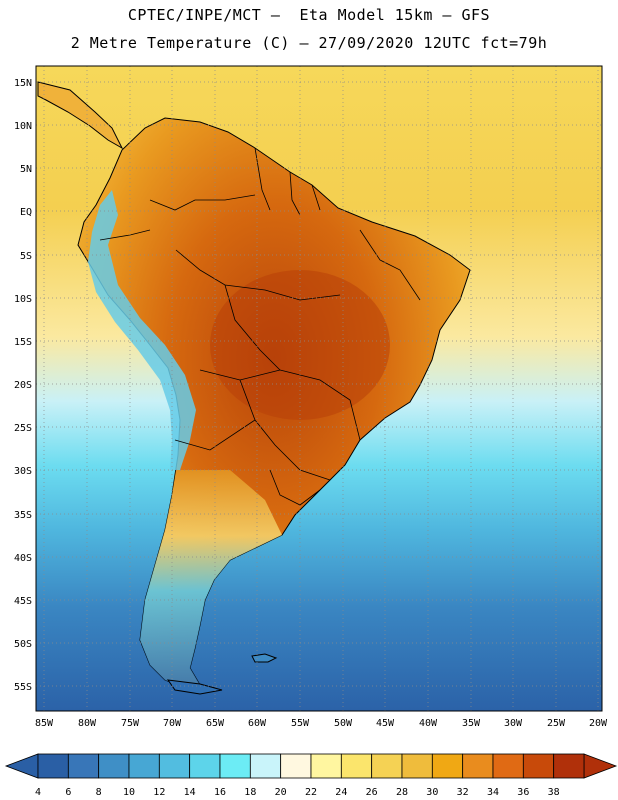  What do you see at coordinates (471, 723) in the screenshot?
I see `lon-label: 35W` at bounding box center [471, 723].